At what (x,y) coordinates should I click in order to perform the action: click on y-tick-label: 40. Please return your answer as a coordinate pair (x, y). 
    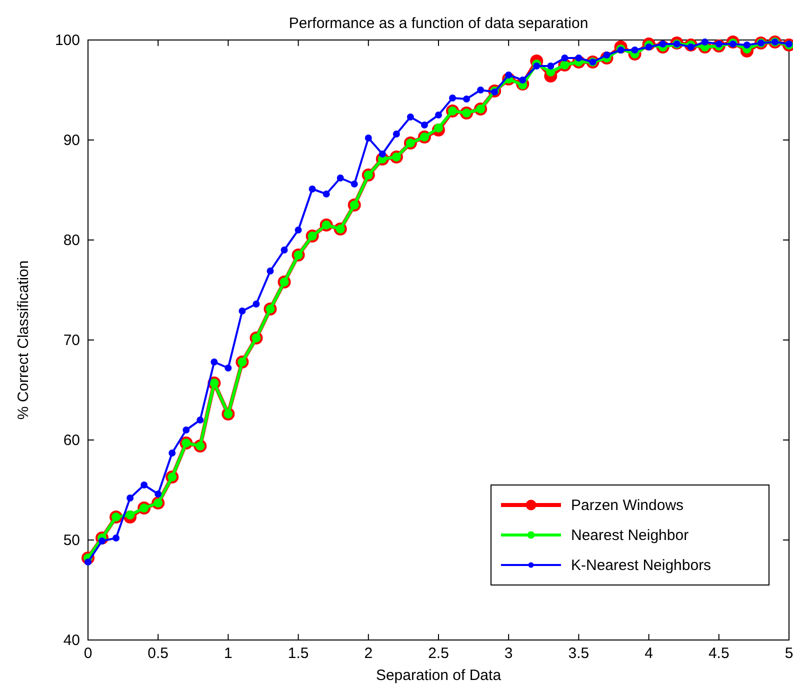
    Looking at the image, I should click on (71, 640).